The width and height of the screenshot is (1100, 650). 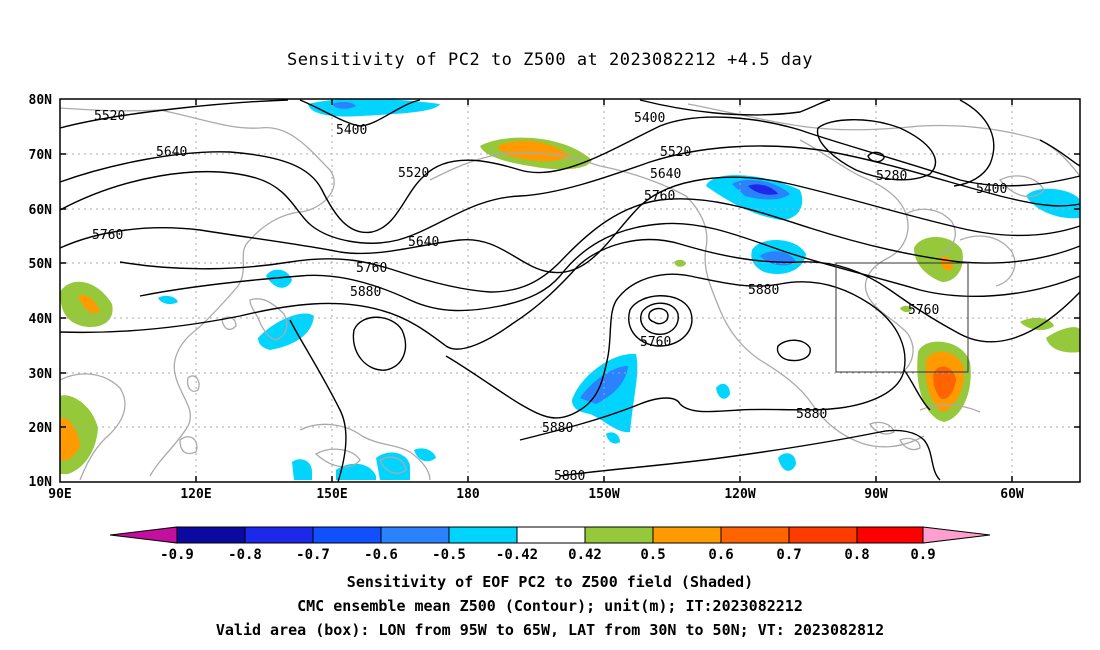 I want to click on lat-label: 50N, so click(x=41, y=264).